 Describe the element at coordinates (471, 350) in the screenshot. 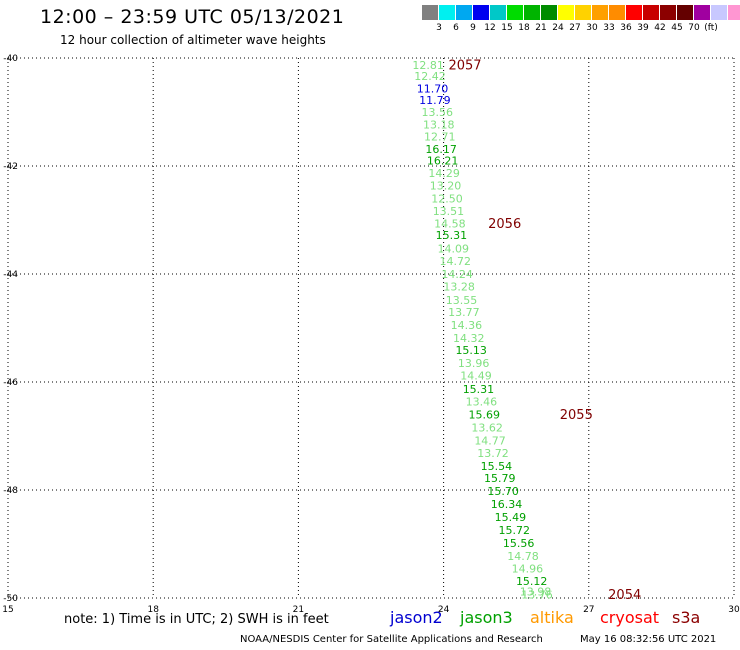

I see `wave-height-label: 15.13` at that location.